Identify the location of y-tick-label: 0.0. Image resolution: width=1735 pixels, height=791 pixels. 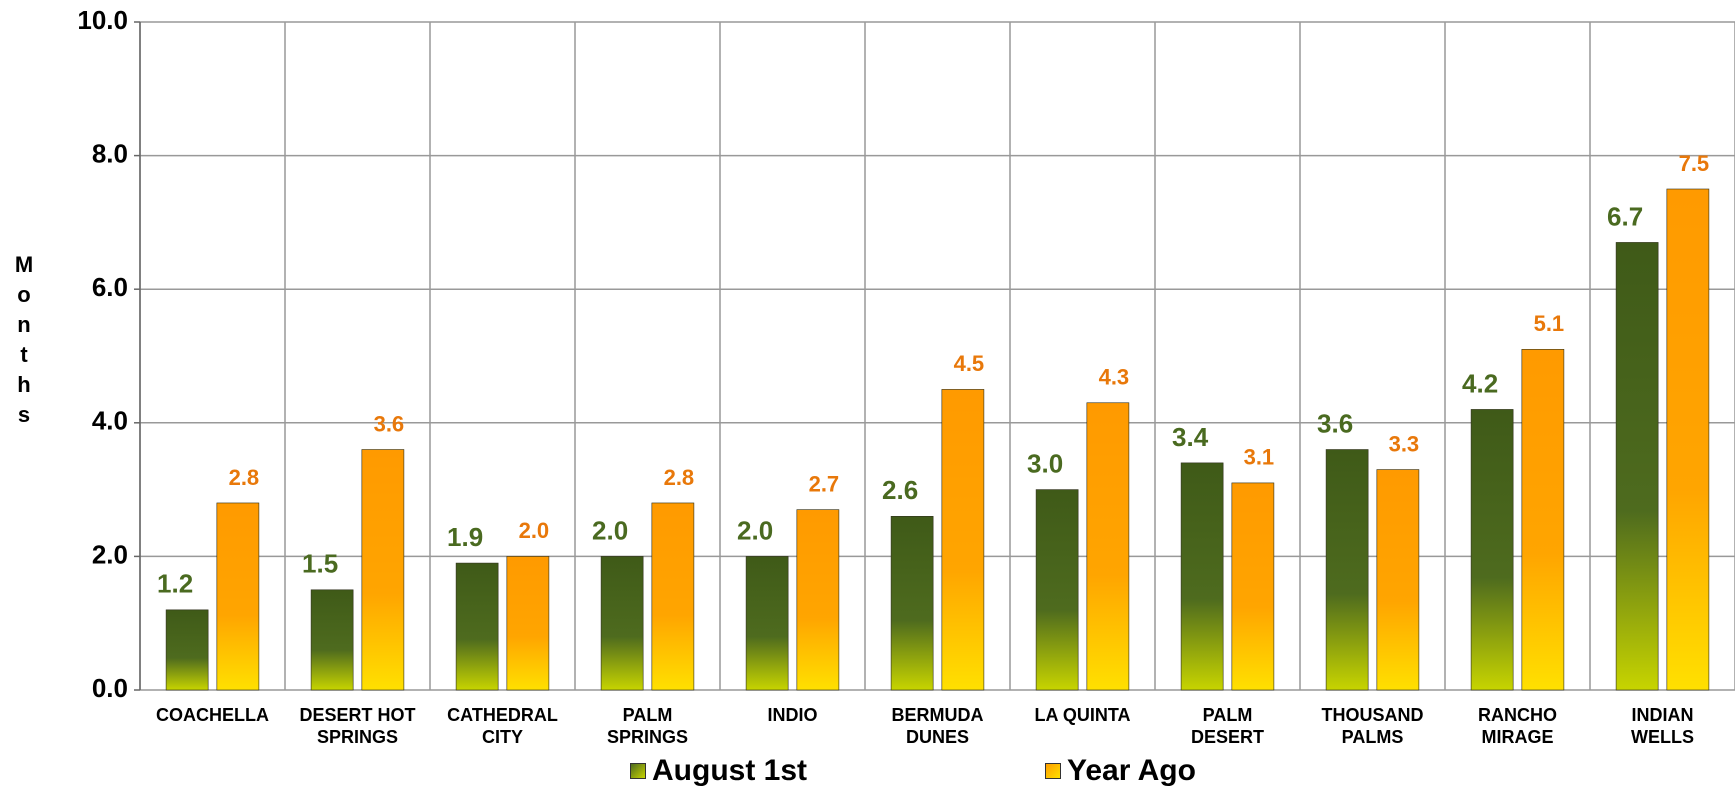
(110, 688).